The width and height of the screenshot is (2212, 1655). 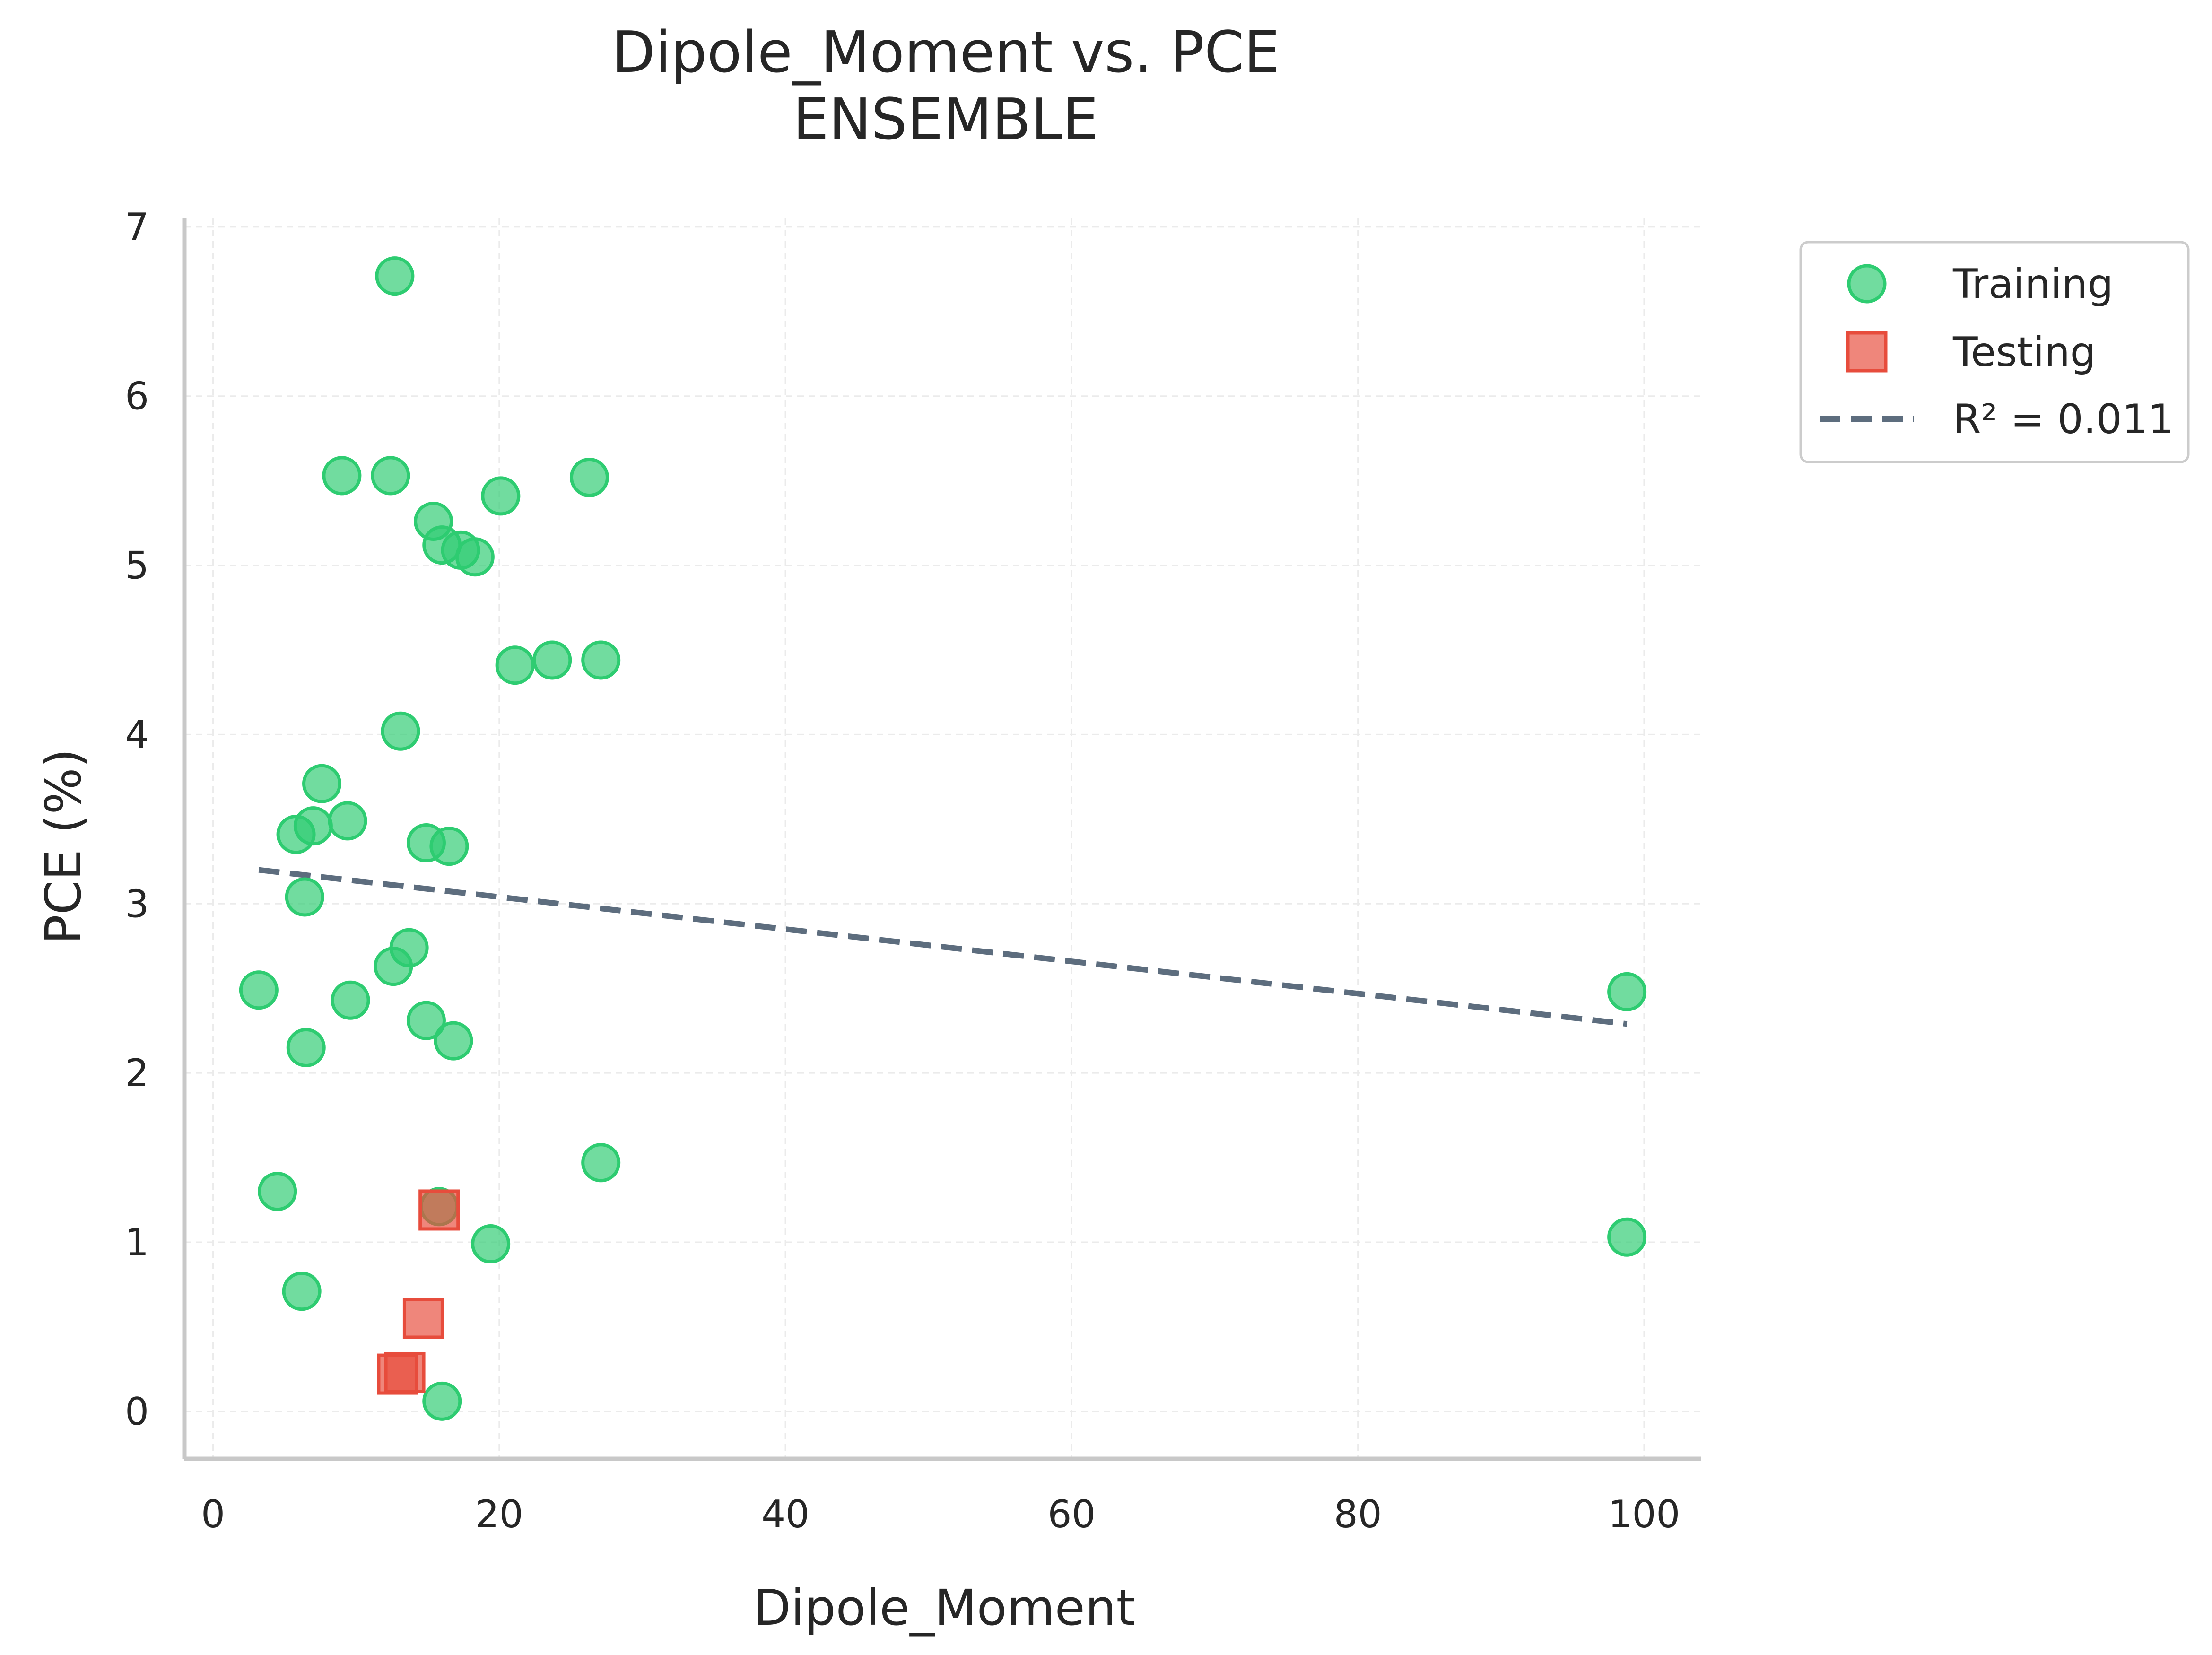 I want to click on chart-title: Dipole_Moment vs. PCE ENSEMBLE, so click(x=945, y=87).